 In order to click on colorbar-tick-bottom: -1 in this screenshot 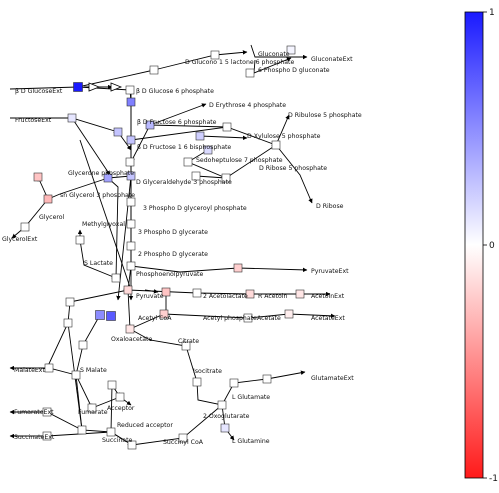, I will do `click(493, 479)`.